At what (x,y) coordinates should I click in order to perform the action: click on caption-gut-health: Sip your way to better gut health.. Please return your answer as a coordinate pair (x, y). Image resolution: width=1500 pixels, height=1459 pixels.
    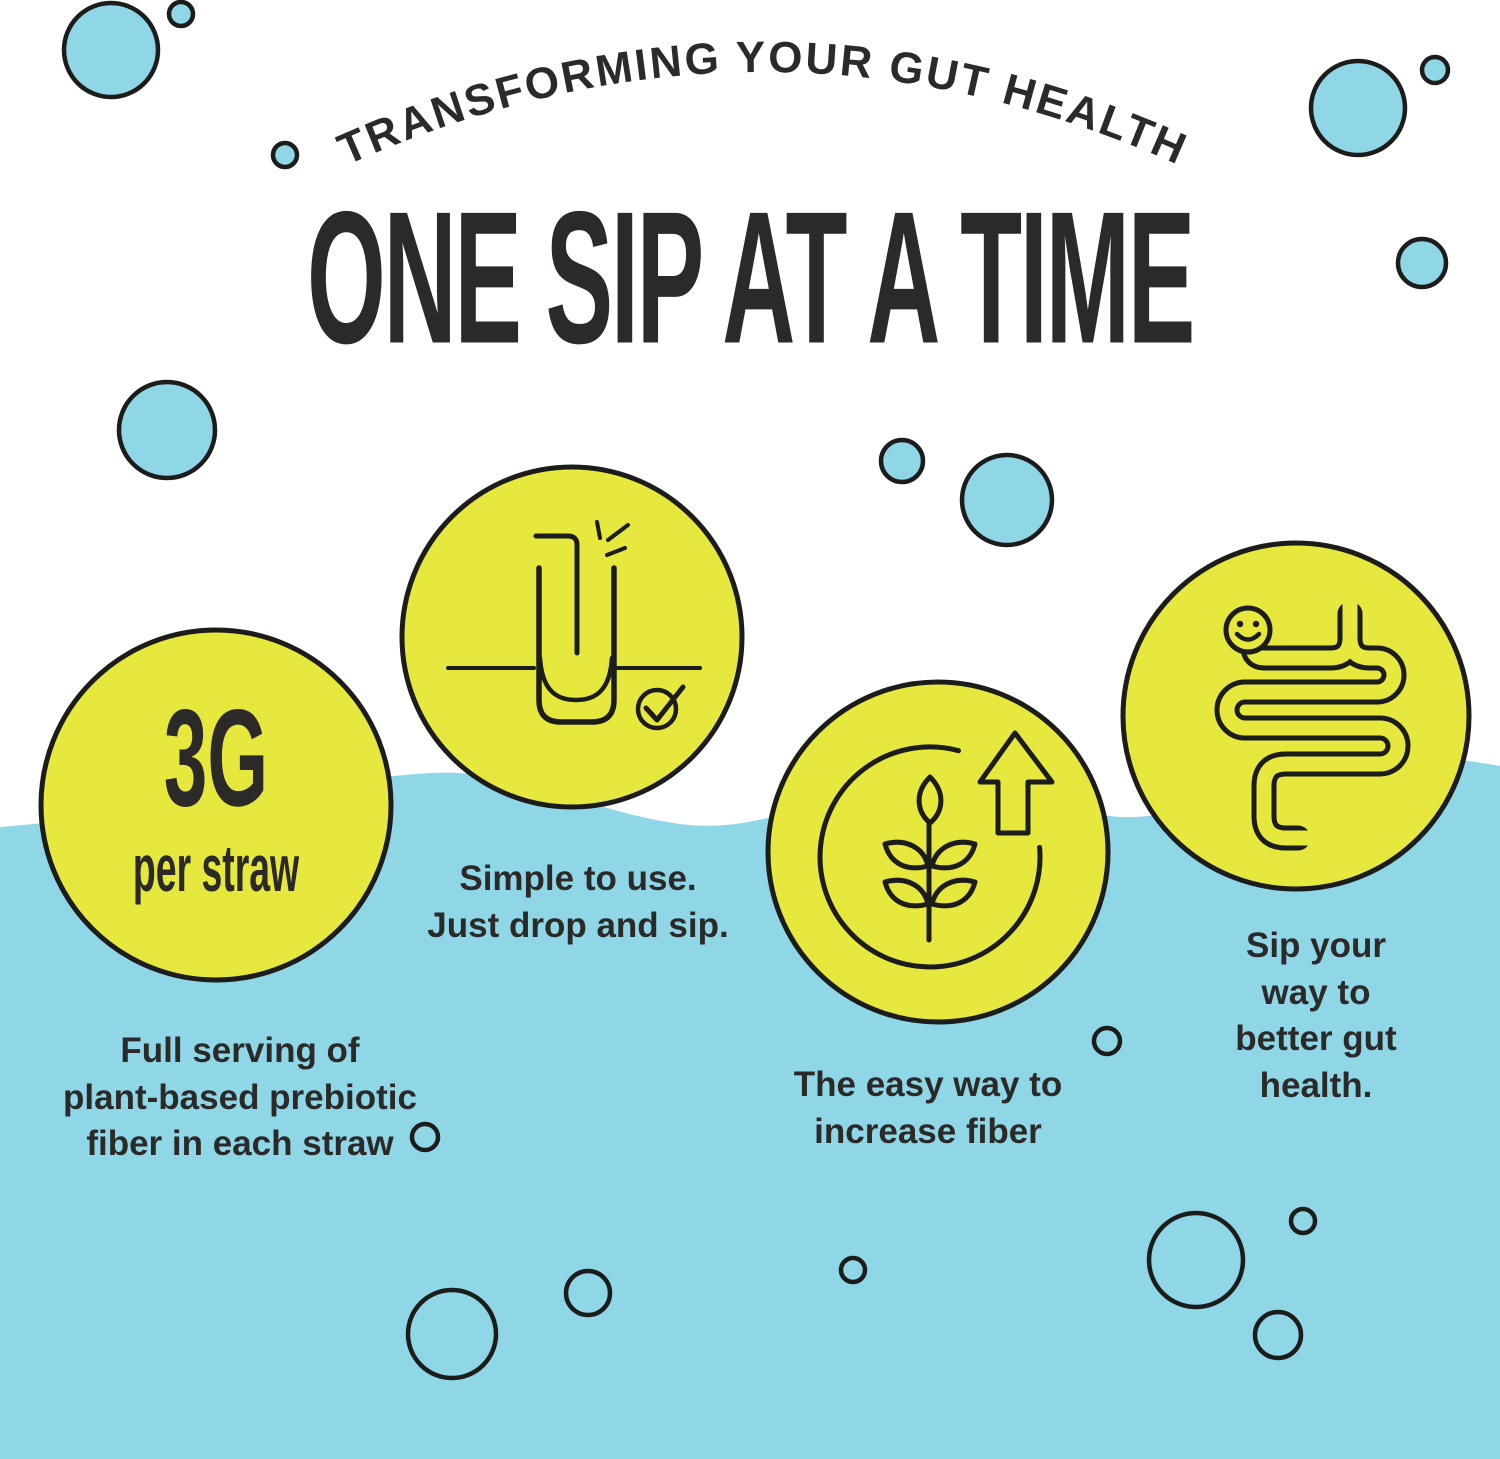
    Looking at the image, I should click on (1316, 1015).